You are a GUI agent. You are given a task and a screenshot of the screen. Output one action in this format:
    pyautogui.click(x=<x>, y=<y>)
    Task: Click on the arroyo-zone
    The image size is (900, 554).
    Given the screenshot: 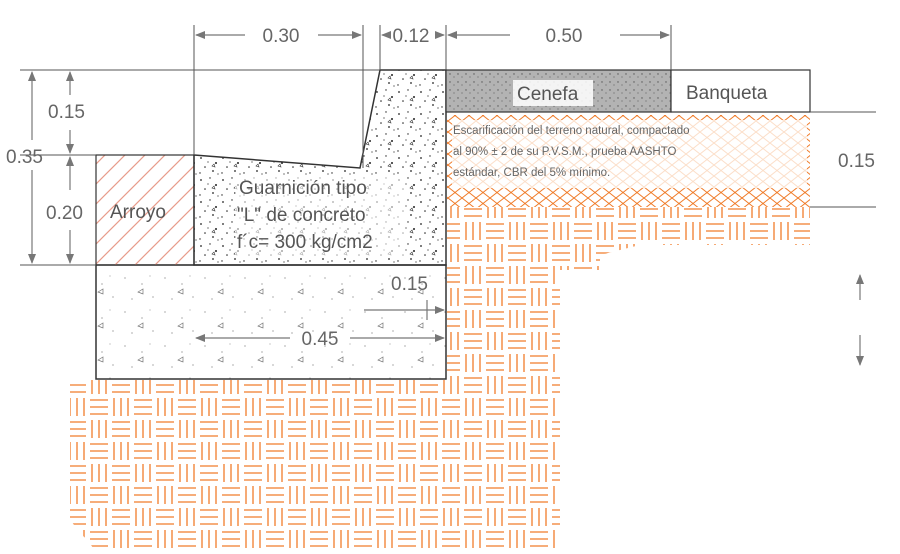 What is the action you would take?
    pyautogui.click(x=145, y=210)
    